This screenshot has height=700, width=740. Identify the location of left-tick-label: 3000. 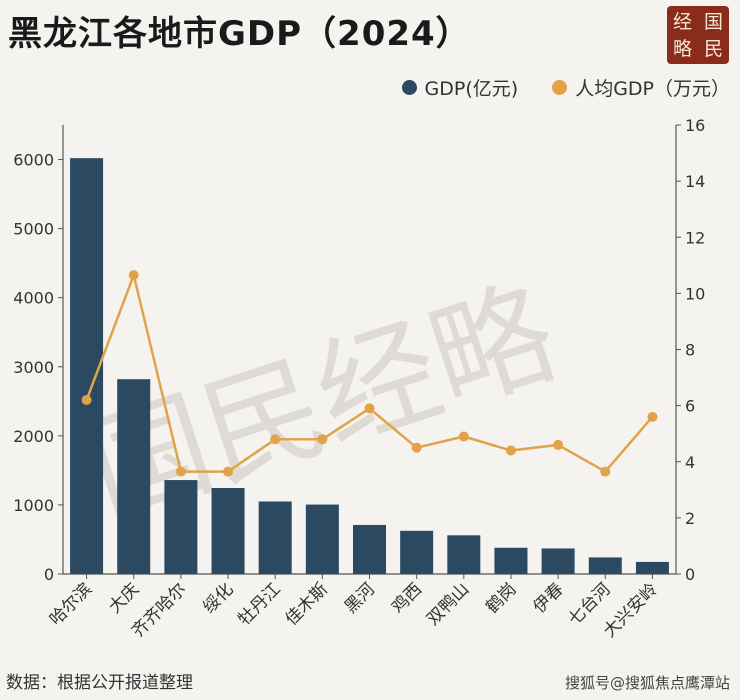
(33, 367).